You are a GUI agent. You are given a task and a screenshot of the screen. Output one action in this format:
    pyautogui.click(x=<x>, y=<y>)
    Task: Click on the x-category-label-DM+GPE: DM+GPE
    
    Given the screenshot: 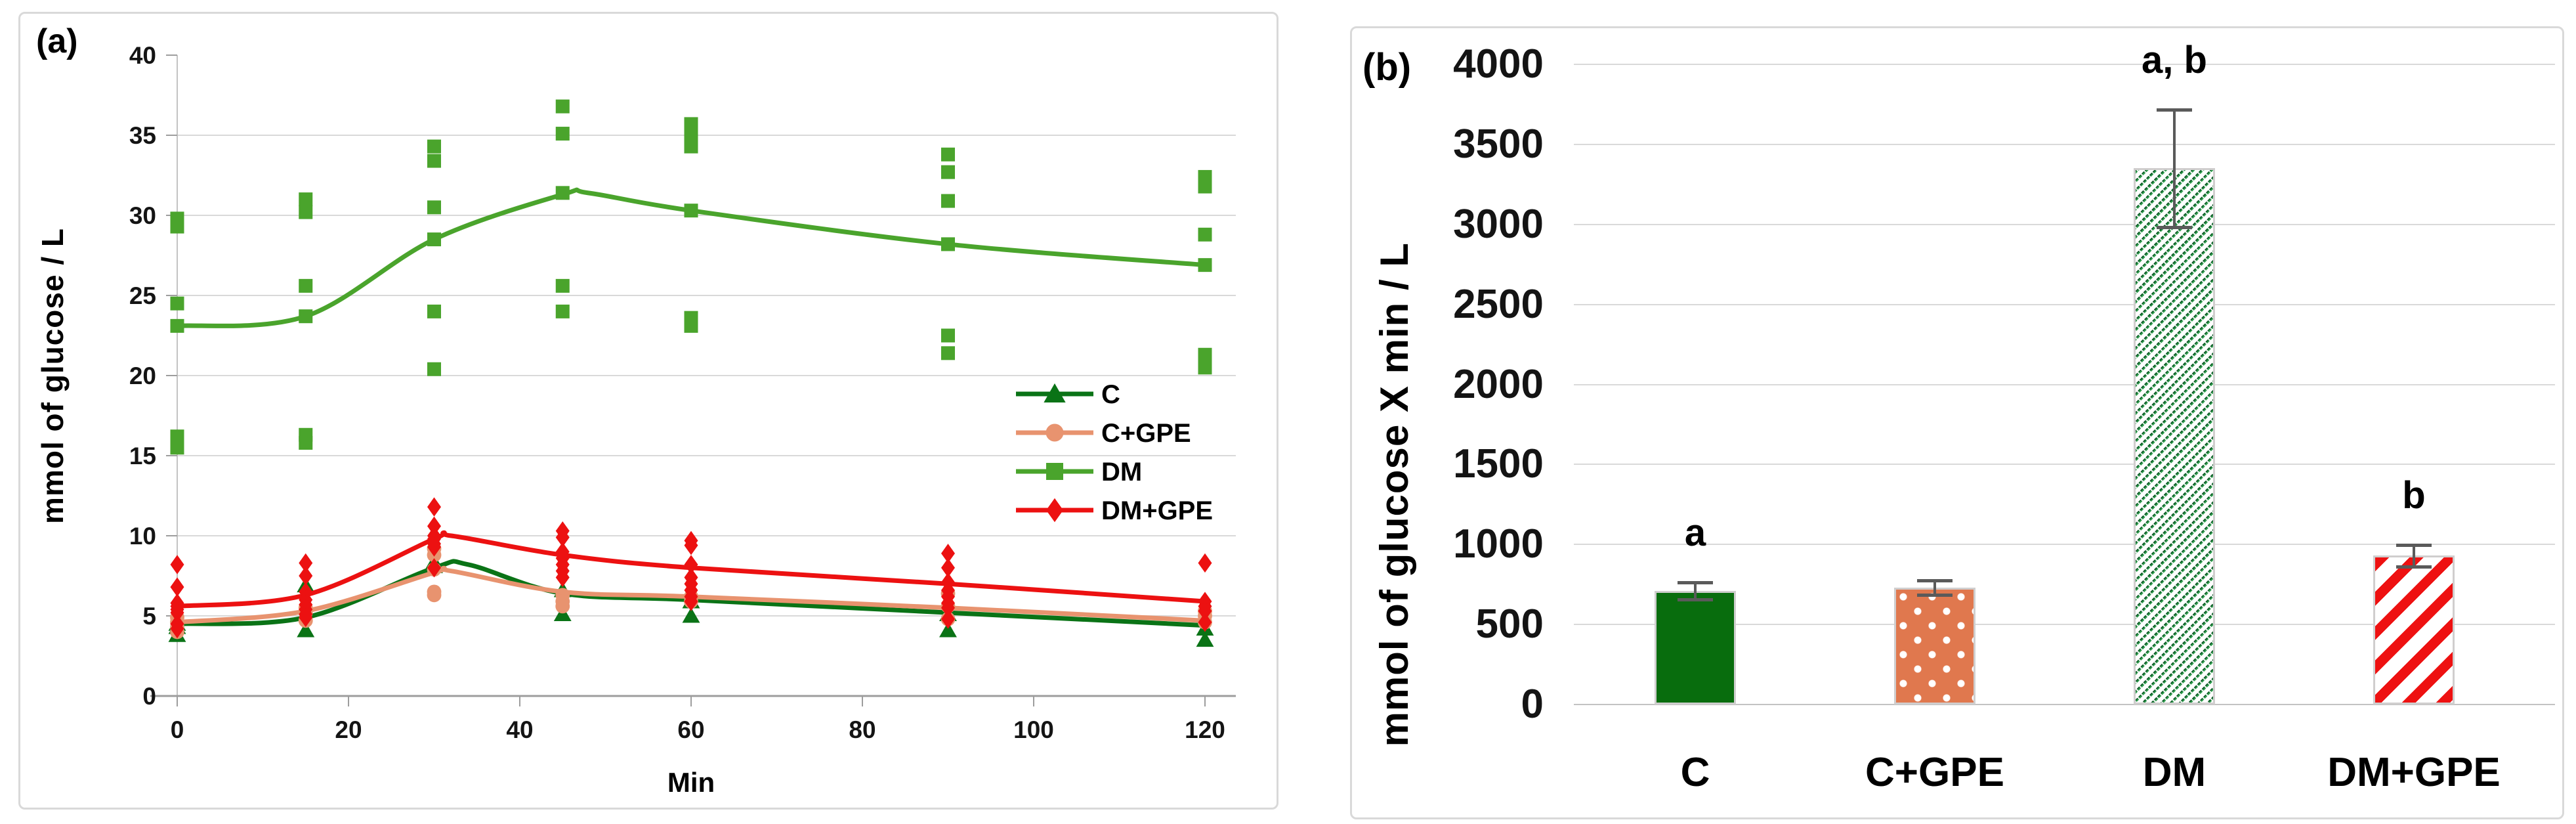 What is the action you would take?
    pyautogui.click(x=2414, y=772)
    